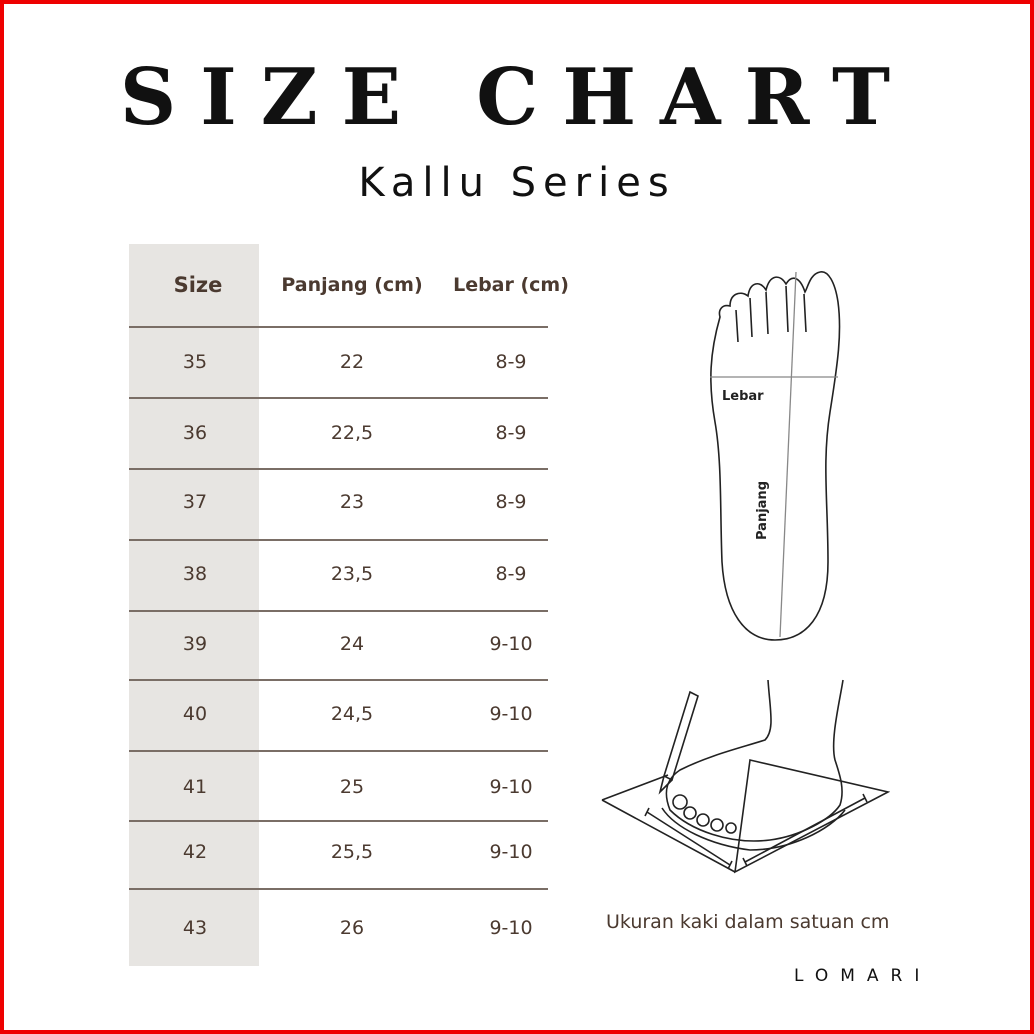 The height and width of the screenshot is (1034, 1034). Describe the element at coordinates (195, 787) in the screenshot. I see `table-cell: 41` at that location.